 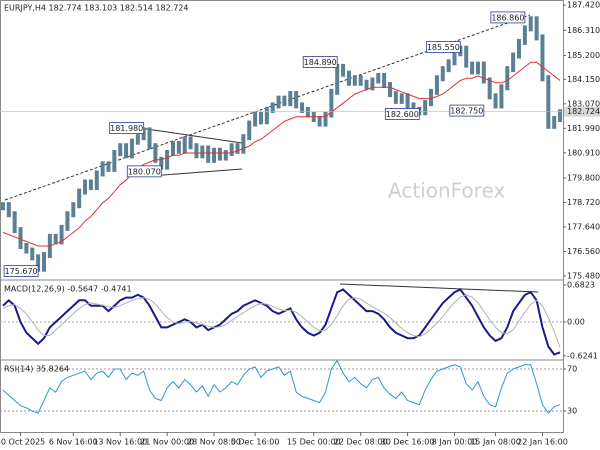 What do you see at coordinates (572, 410) in the screenshot?
I see `y-tick-label: 30` at bounding box center [572, 410].